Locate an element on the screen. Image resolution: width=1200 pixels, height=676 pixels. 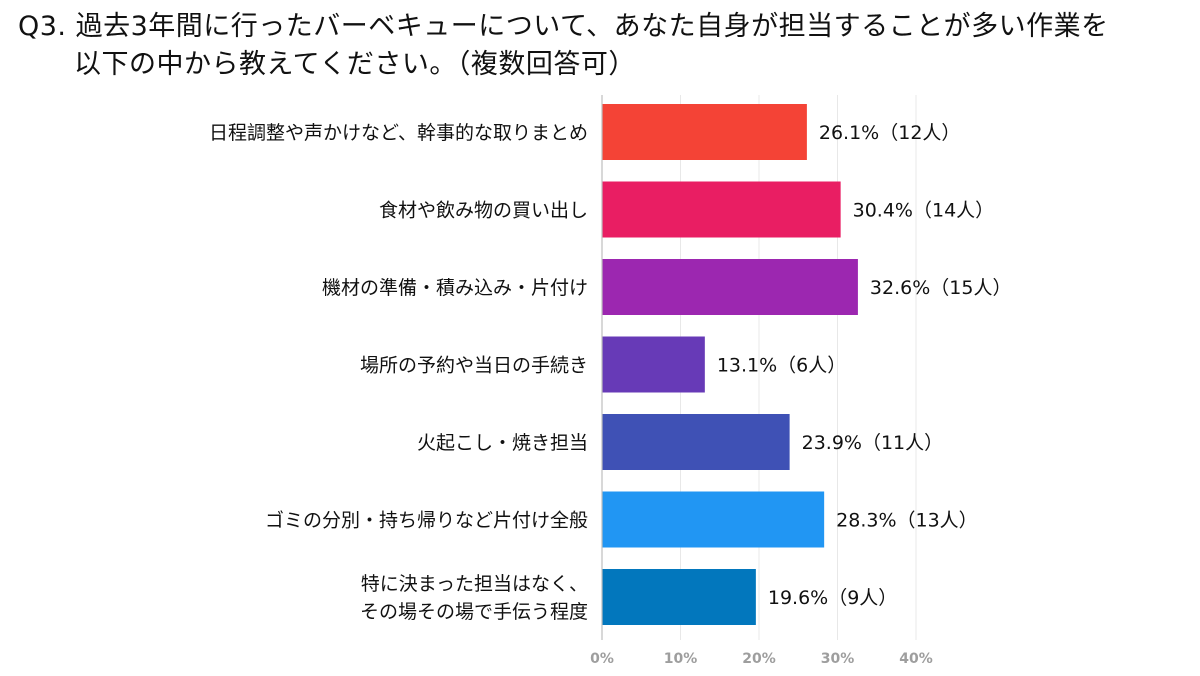
data-label-4: 23.9%（11人） is located at coordinates (873, 443).